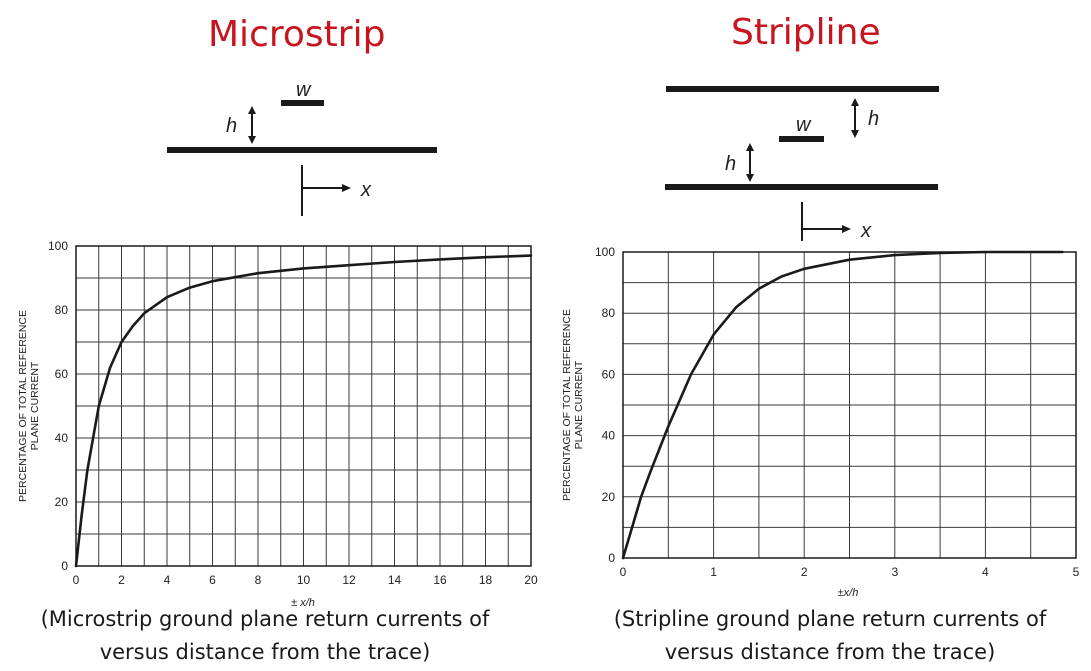  What do you see at coordinates (801, 187) in the screenshot?
I see `stripline-bottom-plane` at bounding box center [801, 187].